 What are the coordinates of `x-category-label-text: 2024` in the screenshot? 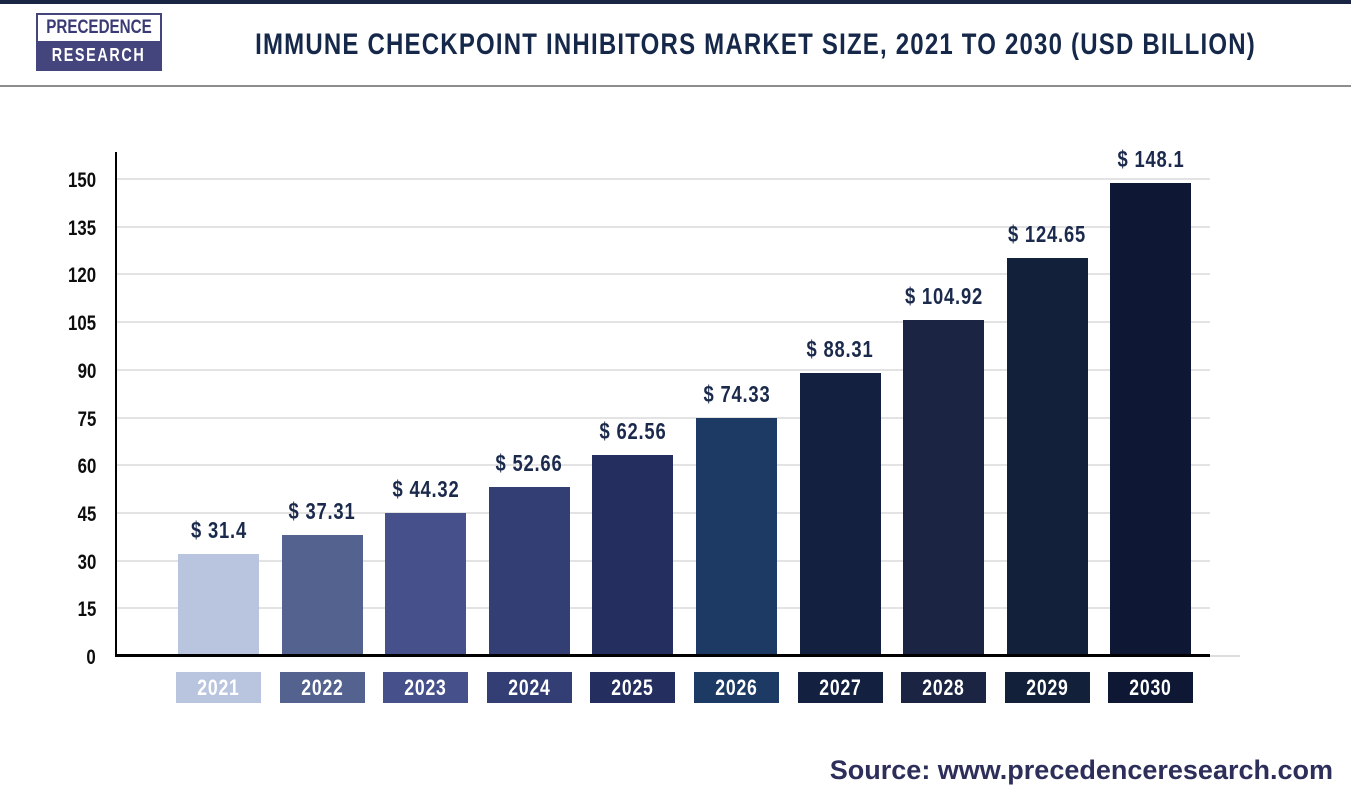 It's located at (529, 687).